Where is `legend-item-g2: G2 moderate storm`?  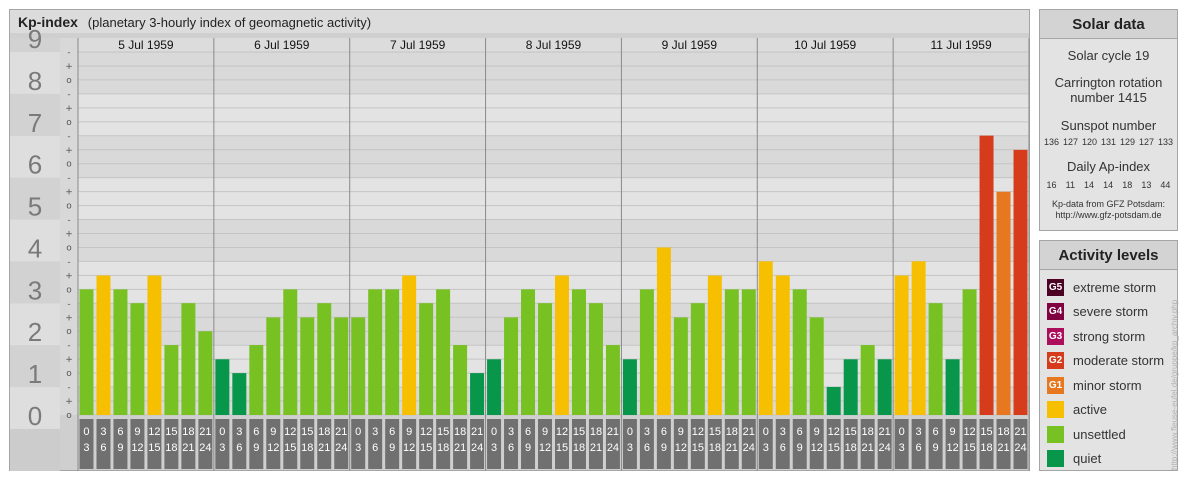 legend-item-g2: G2 moderate storm is located at coordinates (1108, 361).